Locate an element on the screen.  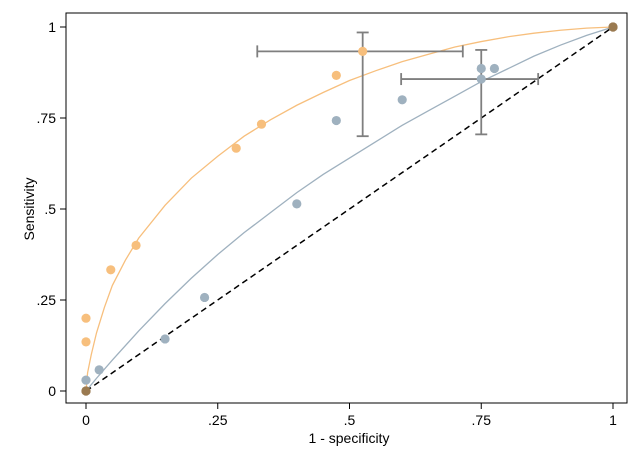
y-axis-ticks: 0 .25 .5 .75 1 is located at coordinates (51, 209).